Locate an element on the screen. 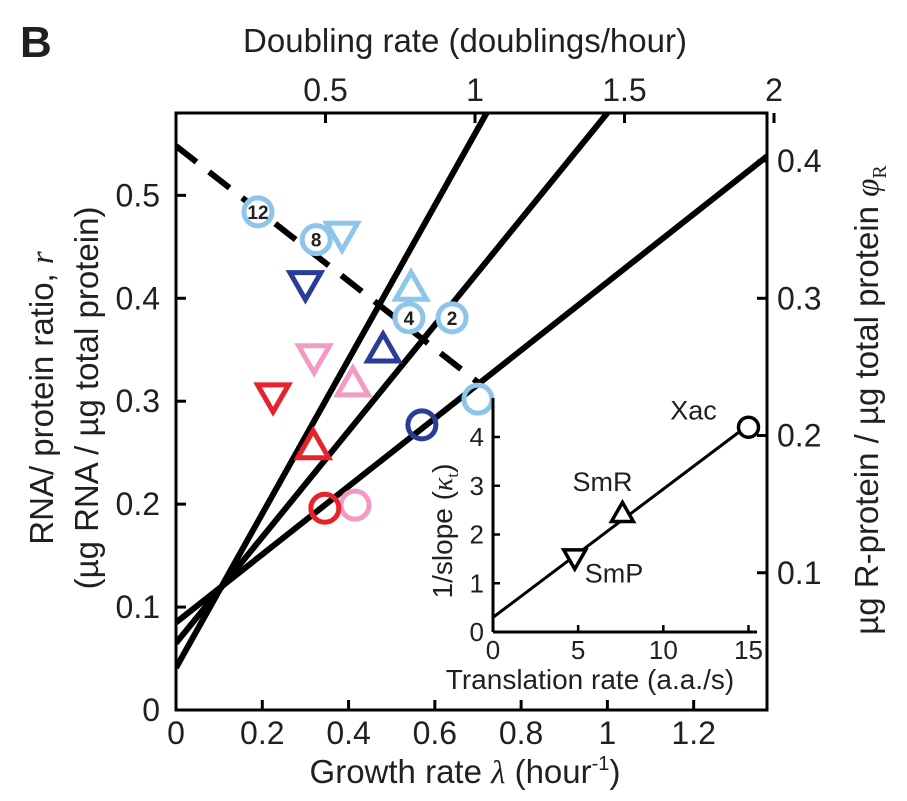 The image size is (907, 801). x-tick-label: 1.2 is located at coordinates (693, 733).